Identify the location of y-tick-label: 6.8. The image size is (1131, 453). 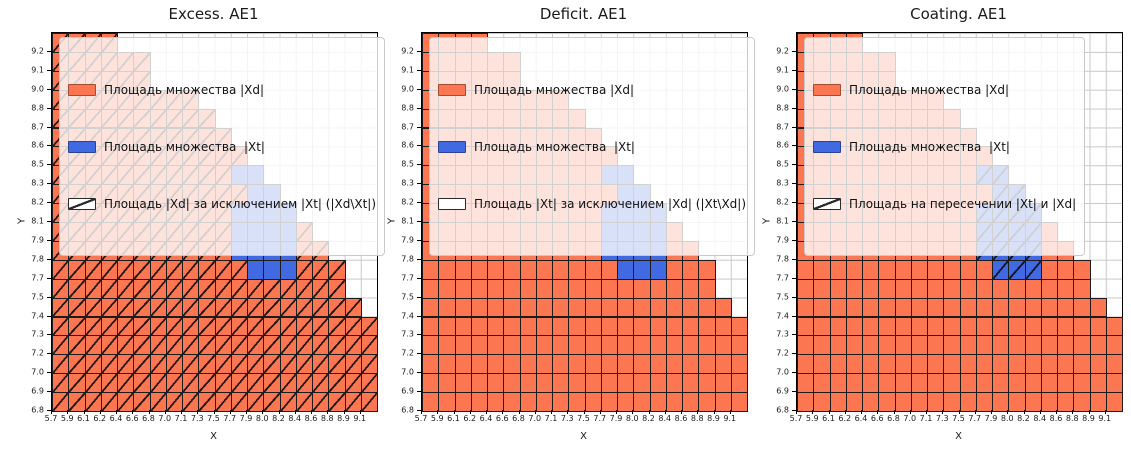
(407, 410).